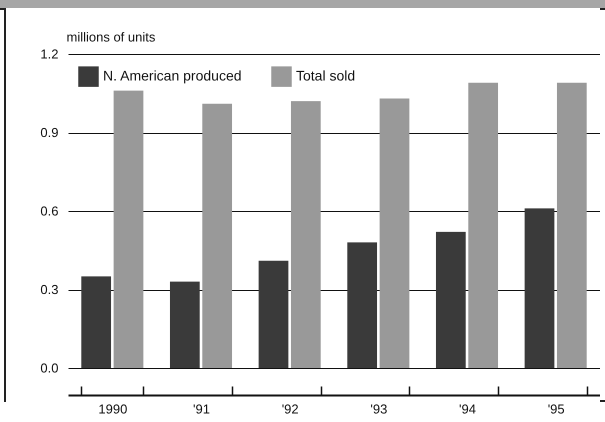 Image resolution: width=605 pixels, height=422 pixels. What do you see at coordinates (49, 54) in the screenshot?
I see `y-tick-label: 1.2` at bounding box center [49, 54].